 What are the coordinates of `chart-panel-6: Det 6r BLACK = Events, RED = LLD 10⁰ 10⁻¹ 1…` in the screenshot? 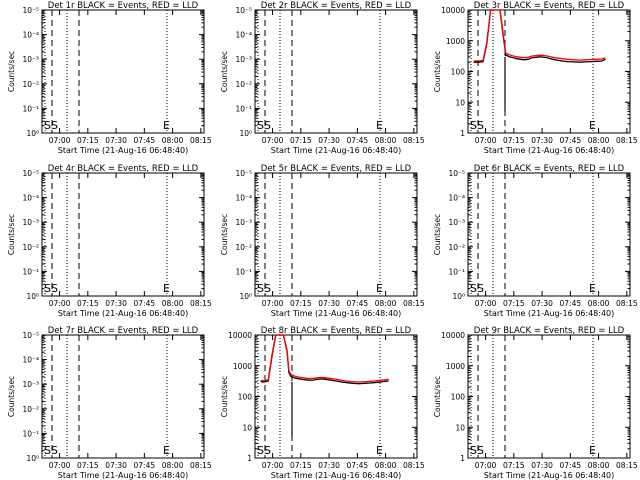 It's located at (535, 241).